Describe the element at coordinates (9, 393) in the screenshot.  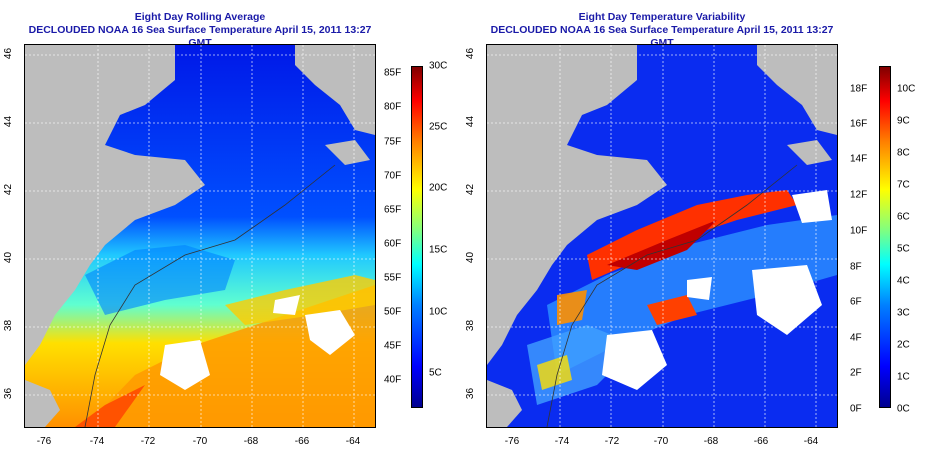
I see `left-ytick: 36` at that location.